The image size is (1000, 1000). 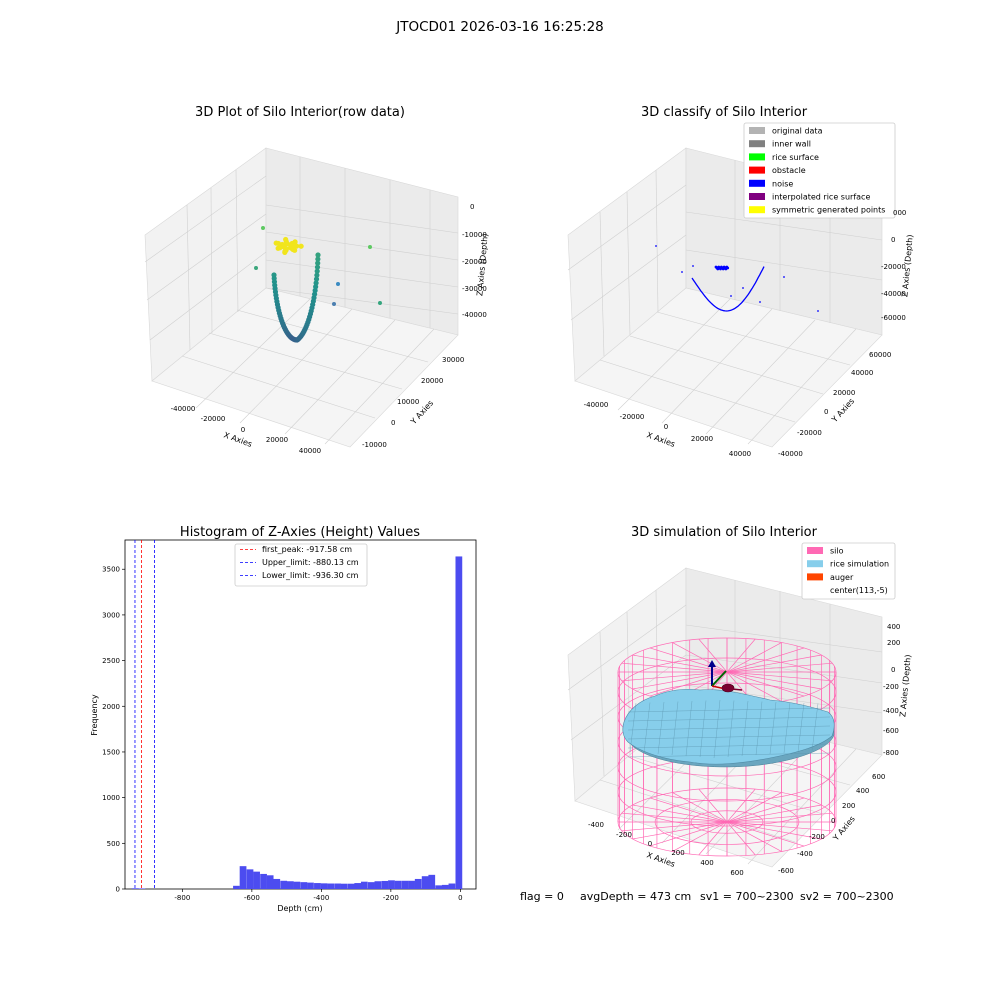 What do you see at coordinates (728, 289) in the screenshot?
I see `classify-noise-curve` at bounding box center [728, 289].